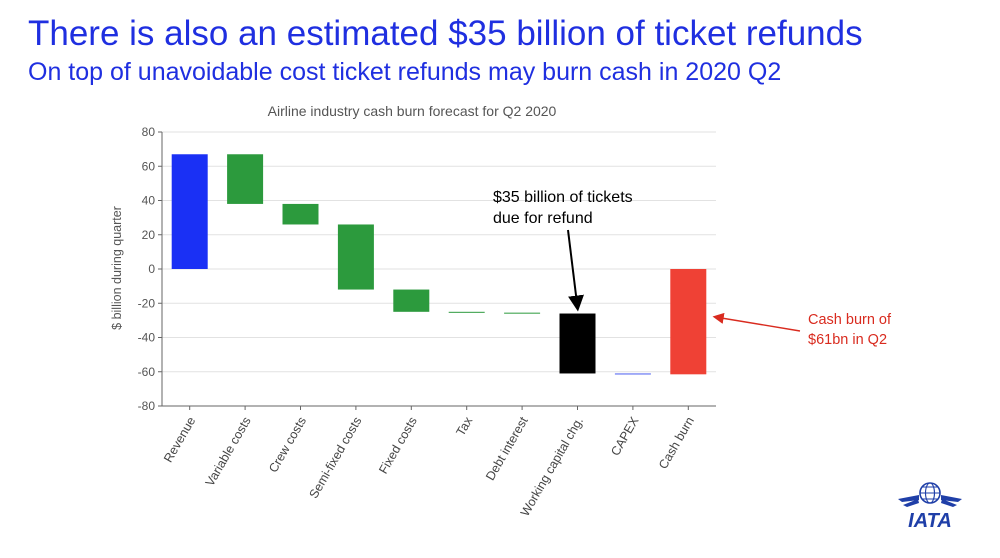 Image resolution: width=1000 pixels, height=558 pixels. Describe the element at coordinates (543, 218) in the screenshot. I see `refund-annotation-text: due for refund` at that location.